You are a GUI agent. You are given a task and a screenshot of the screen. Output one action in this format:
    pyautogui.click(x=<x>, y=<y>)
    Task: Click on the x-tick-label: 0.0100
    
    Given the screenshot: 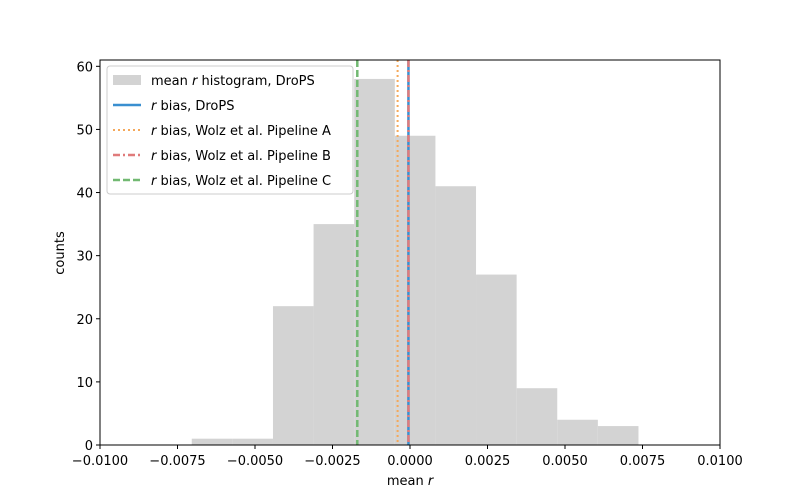 What is the action you would take?
    pyautogui.click(x=720, y=461)
    